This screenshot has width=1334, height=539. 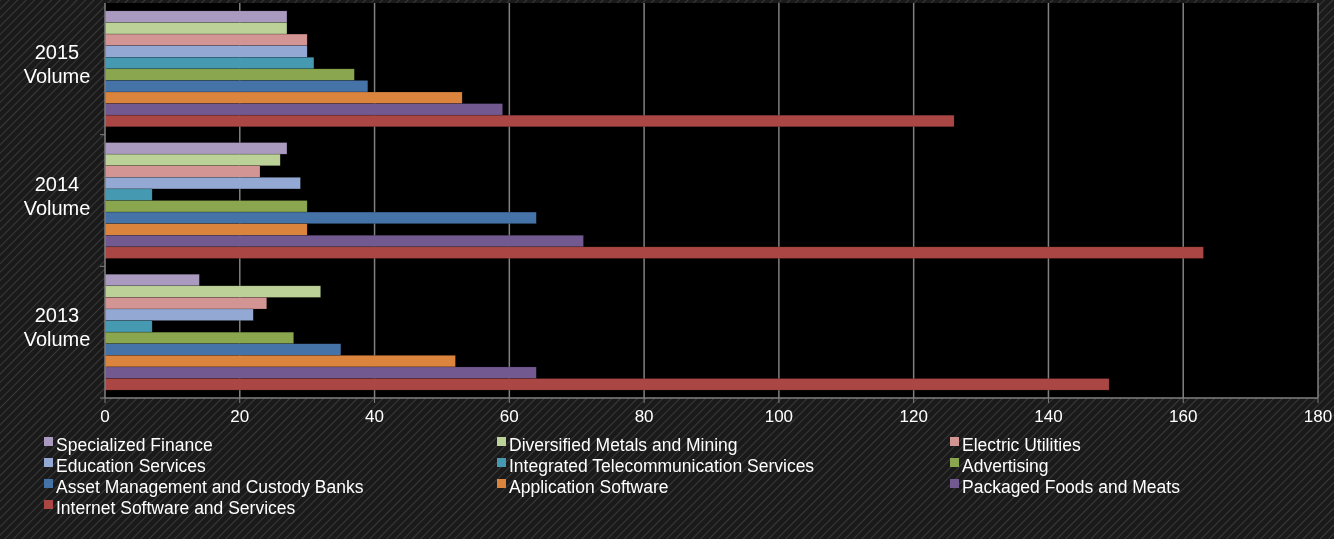 What do you see at coordinates (1048, 416) in the screenshot?
I see `x-tick-label: 140` at bounding box center [1048, 416].